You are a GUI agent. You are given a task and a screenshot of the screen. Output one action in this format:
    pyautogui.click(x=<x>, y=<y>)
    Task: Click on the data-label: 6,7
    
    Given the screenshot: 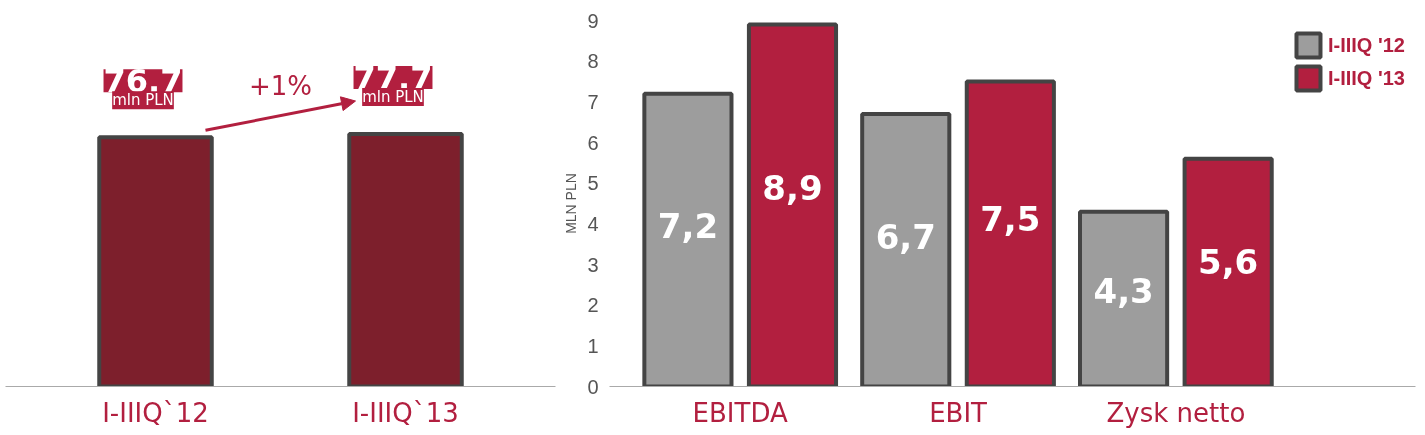 What is the action you would take?
    pyautogui.click(x=905, y=237)
    